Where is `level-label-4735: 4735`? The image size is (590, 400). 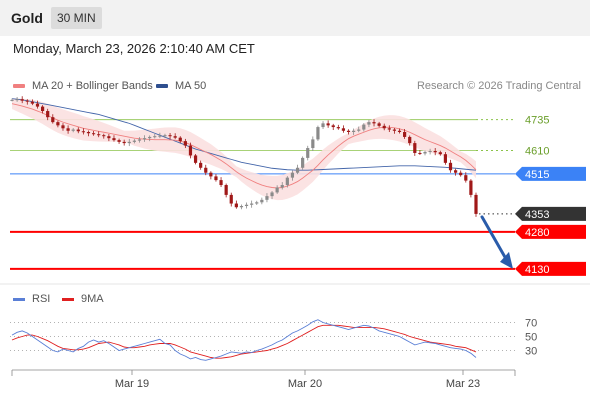
level-label-4735: 4735 is located at coordinates (537, 121).